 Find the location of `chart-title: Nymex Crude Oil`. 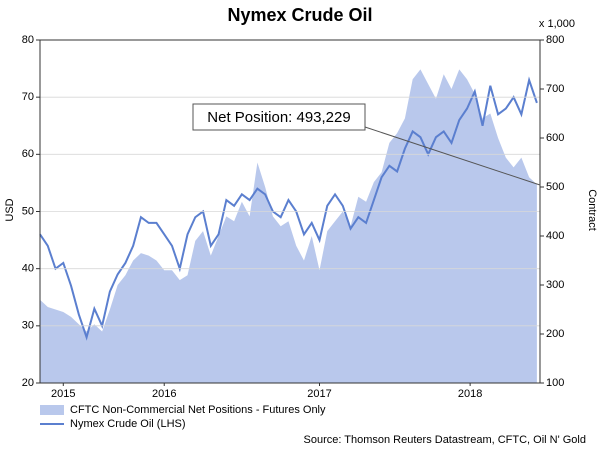

chart-title: Nymex Crude Oil is located at coordinates (299, 15).